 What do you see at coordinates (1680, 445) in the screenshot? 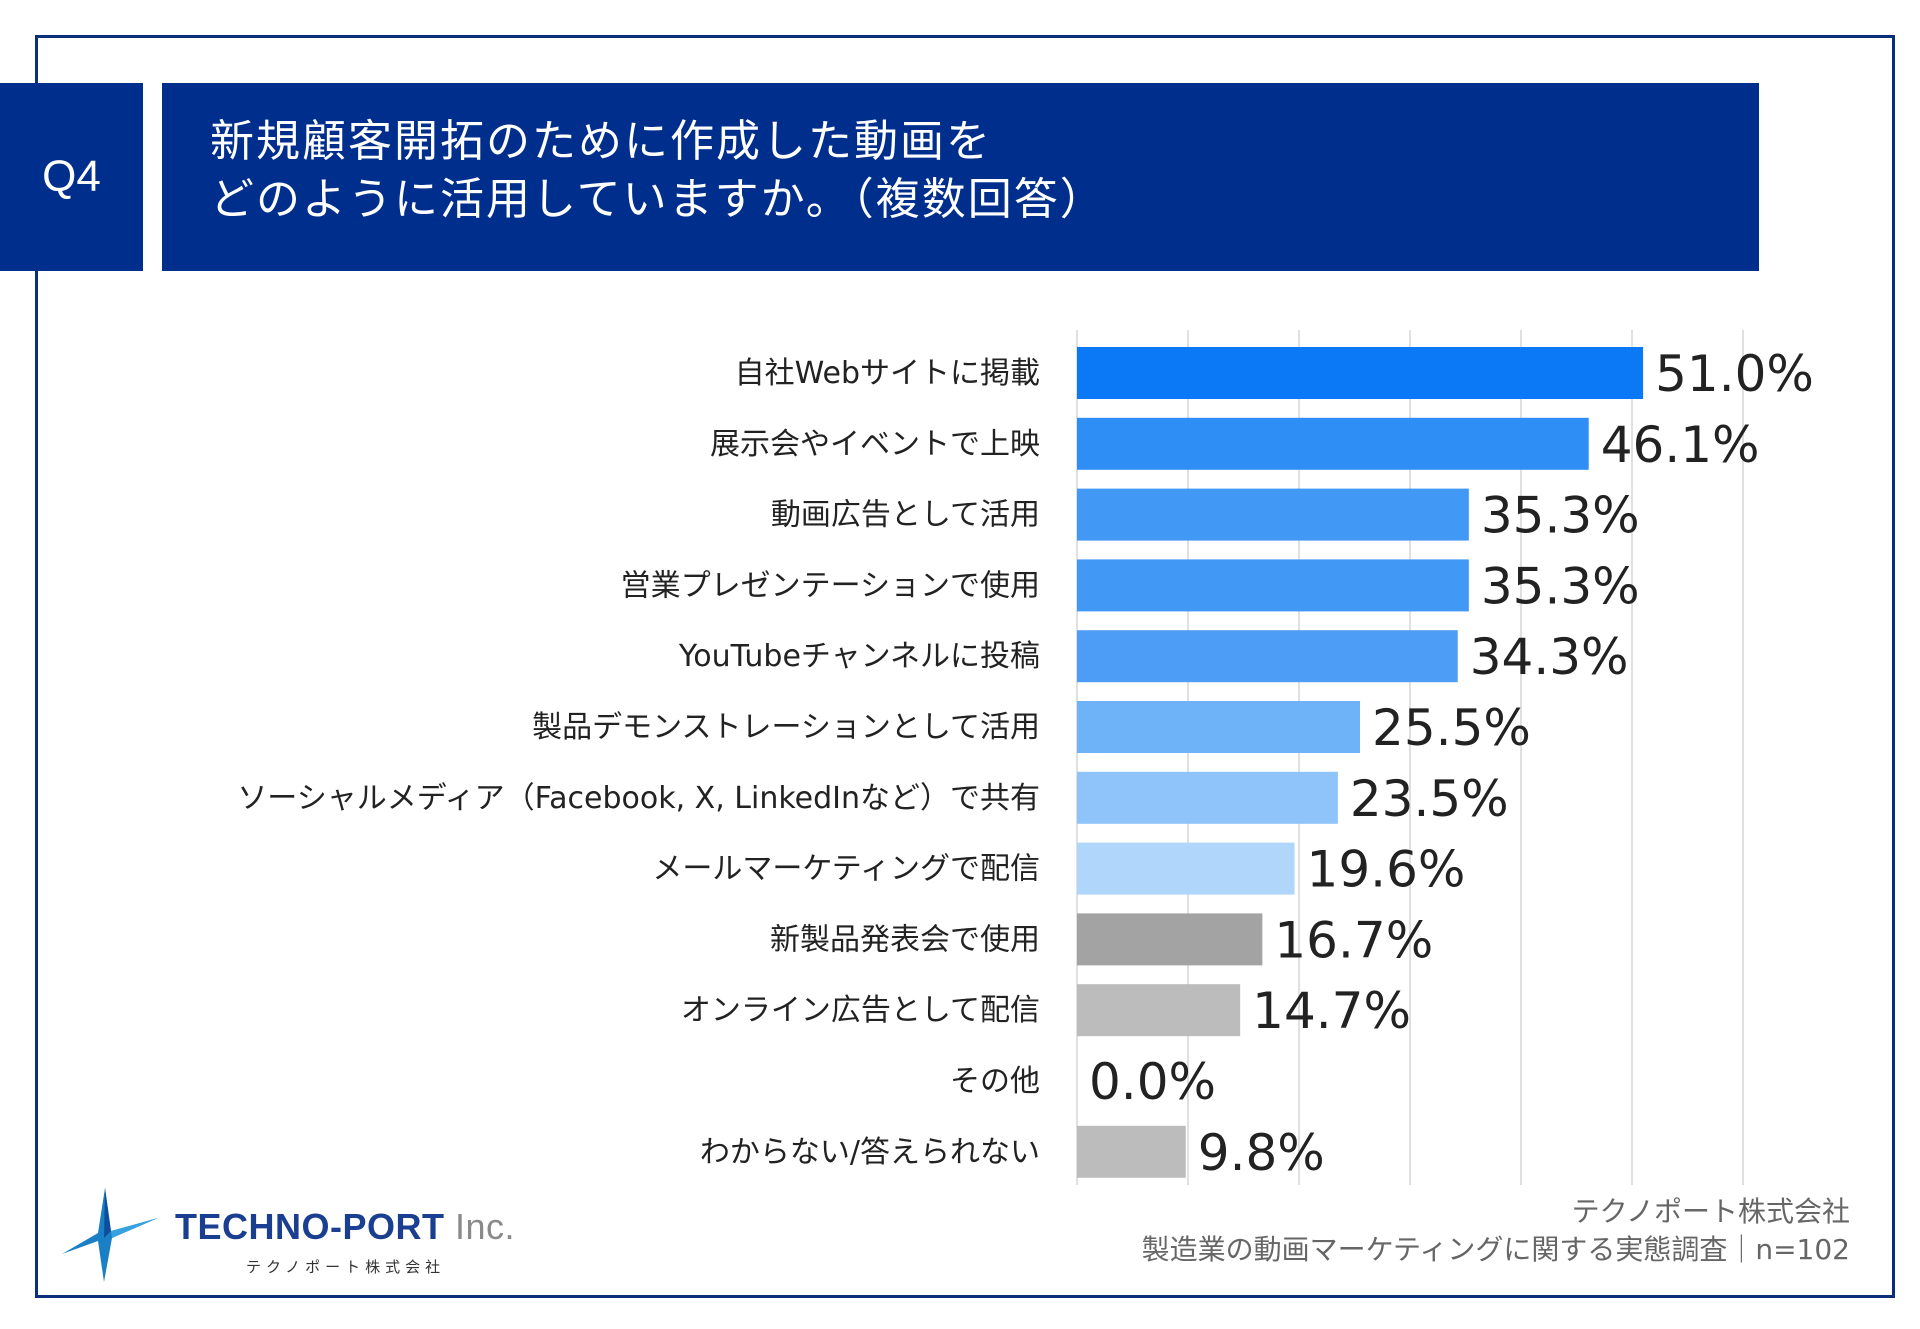
I see `value-label: 46.1%` at bounding box center [1680, 445].